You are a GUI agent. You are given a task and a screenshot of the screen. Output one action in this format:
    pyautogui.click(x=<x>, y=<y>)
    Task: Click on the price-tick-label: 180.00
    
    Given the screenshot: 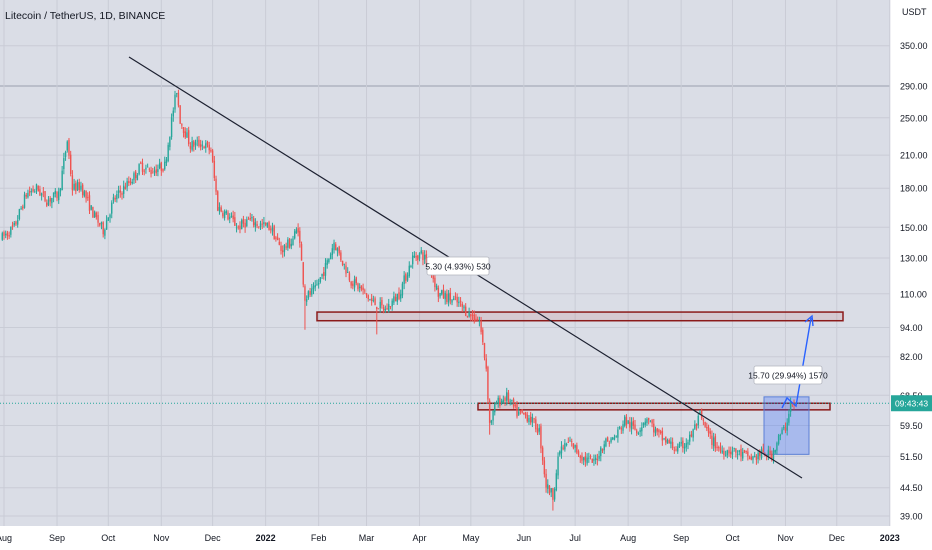 What is the action you would take?
    pyautogui.click(x=914, y=189)
    